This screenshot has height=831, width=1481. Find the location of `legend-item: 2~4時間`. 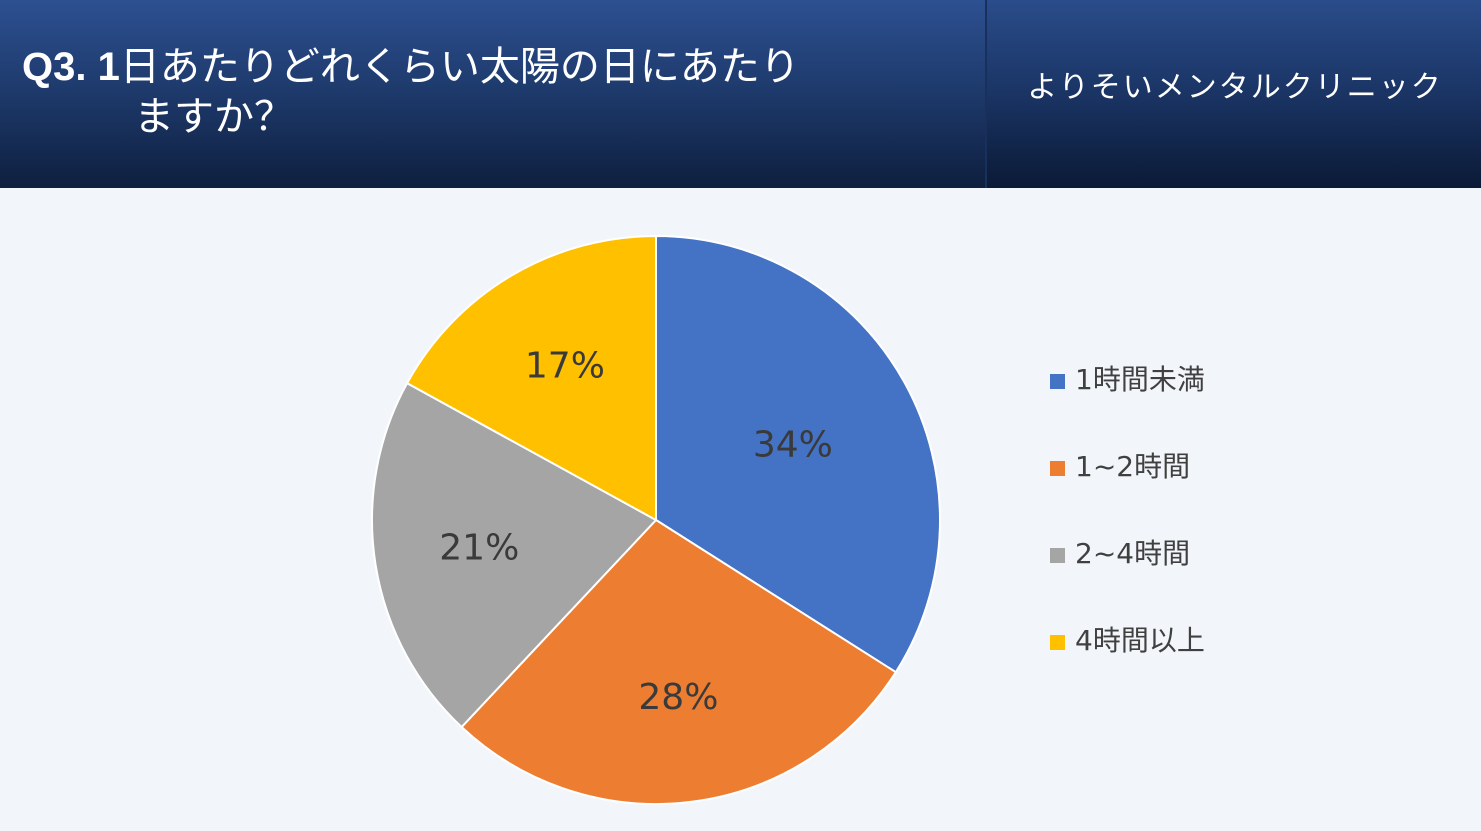

legend-item: 2~4時間 is located at coordinates (1127, 575).